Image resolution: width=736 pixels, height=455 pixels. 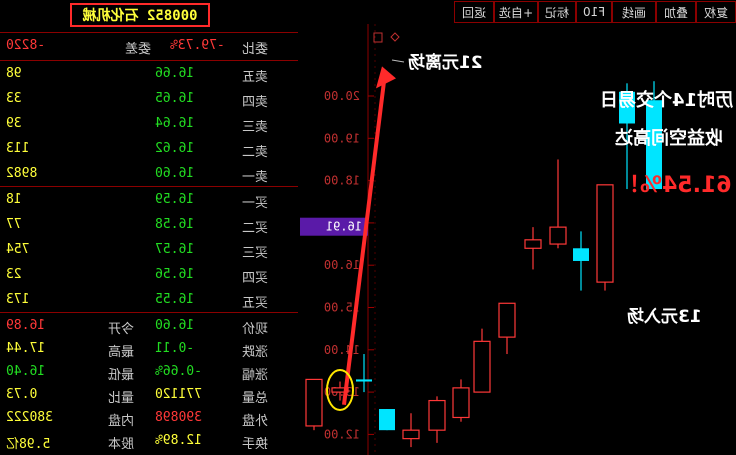 What do you see at coordinates (149, 124) in the screenshot?
I see `ask-row: 39 16.64 卖三` at bounding box center [149, 124].